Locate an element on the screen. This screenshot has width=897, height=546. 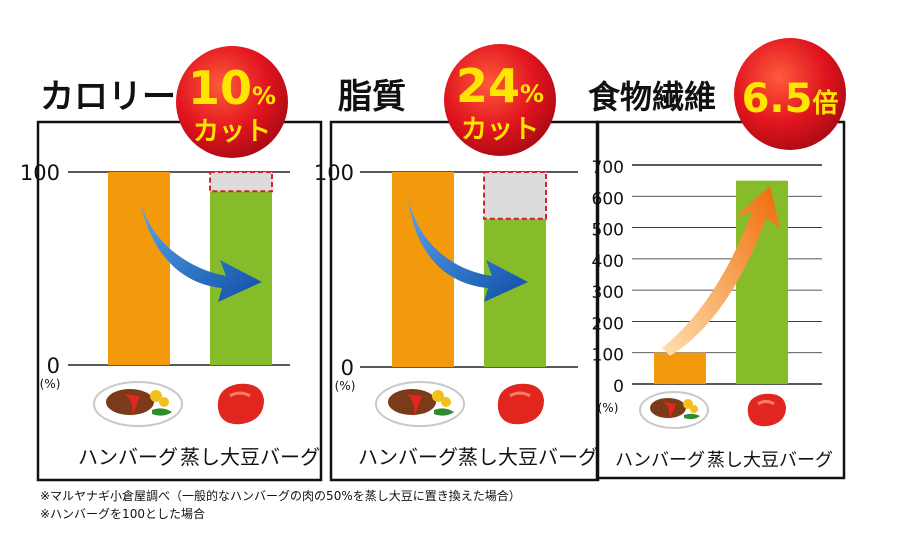
fiber-badge: 6.5倍 is located at coordinates (790, 94).